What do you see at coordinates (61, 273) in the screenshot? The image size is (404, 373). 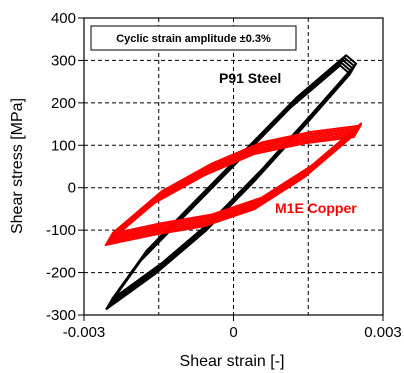 I see `y-tick-label: -200` at bounding box center [61, 273].